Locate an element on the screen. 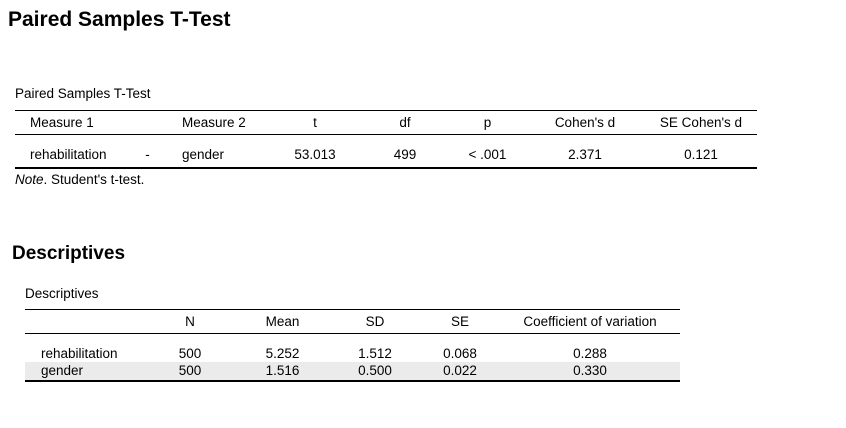 The width and height of the screenshot is (846, 428). cell-sd: 0.500 is located at coordinates (375, 370).